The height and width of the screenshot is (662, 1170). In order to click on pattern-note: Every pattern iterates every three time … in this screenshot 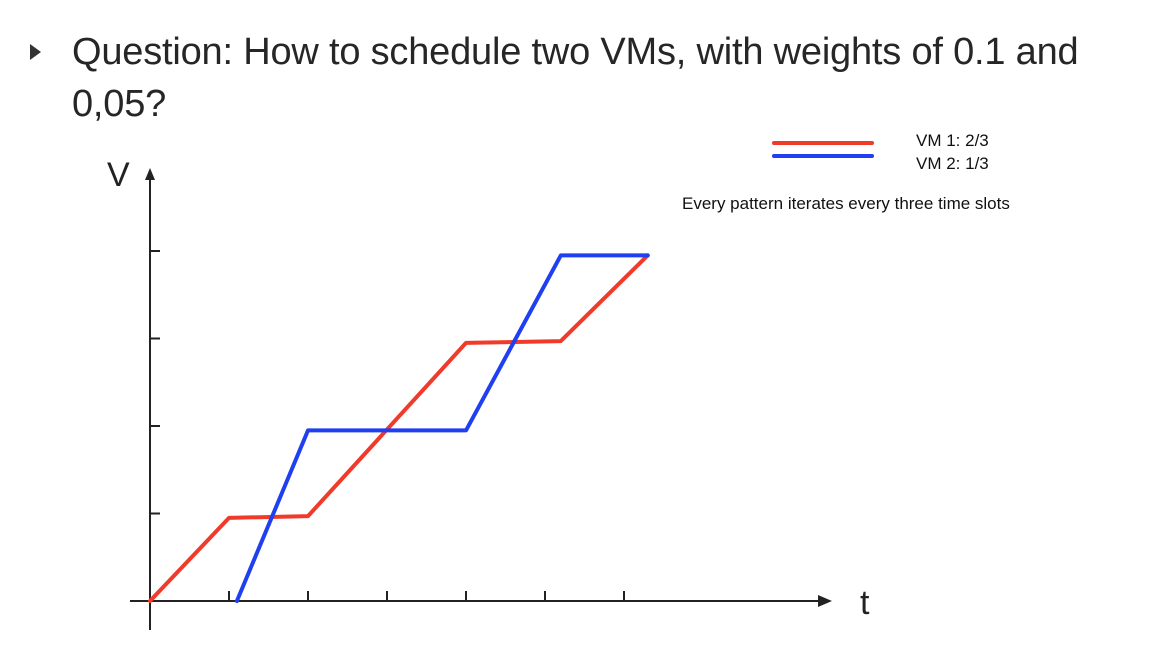, I will do `click(846, 203)`.